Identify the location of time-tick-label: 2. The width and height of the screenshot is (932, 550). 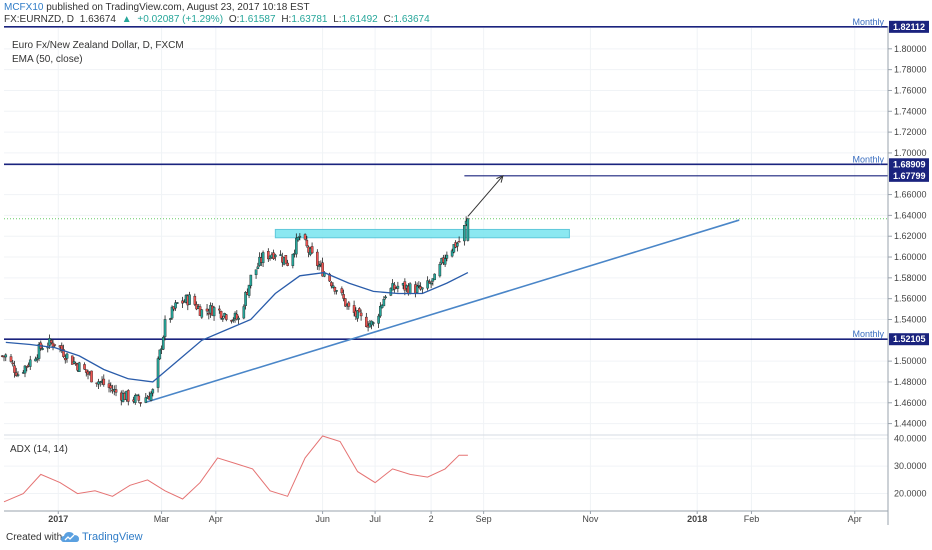
(431, 519).